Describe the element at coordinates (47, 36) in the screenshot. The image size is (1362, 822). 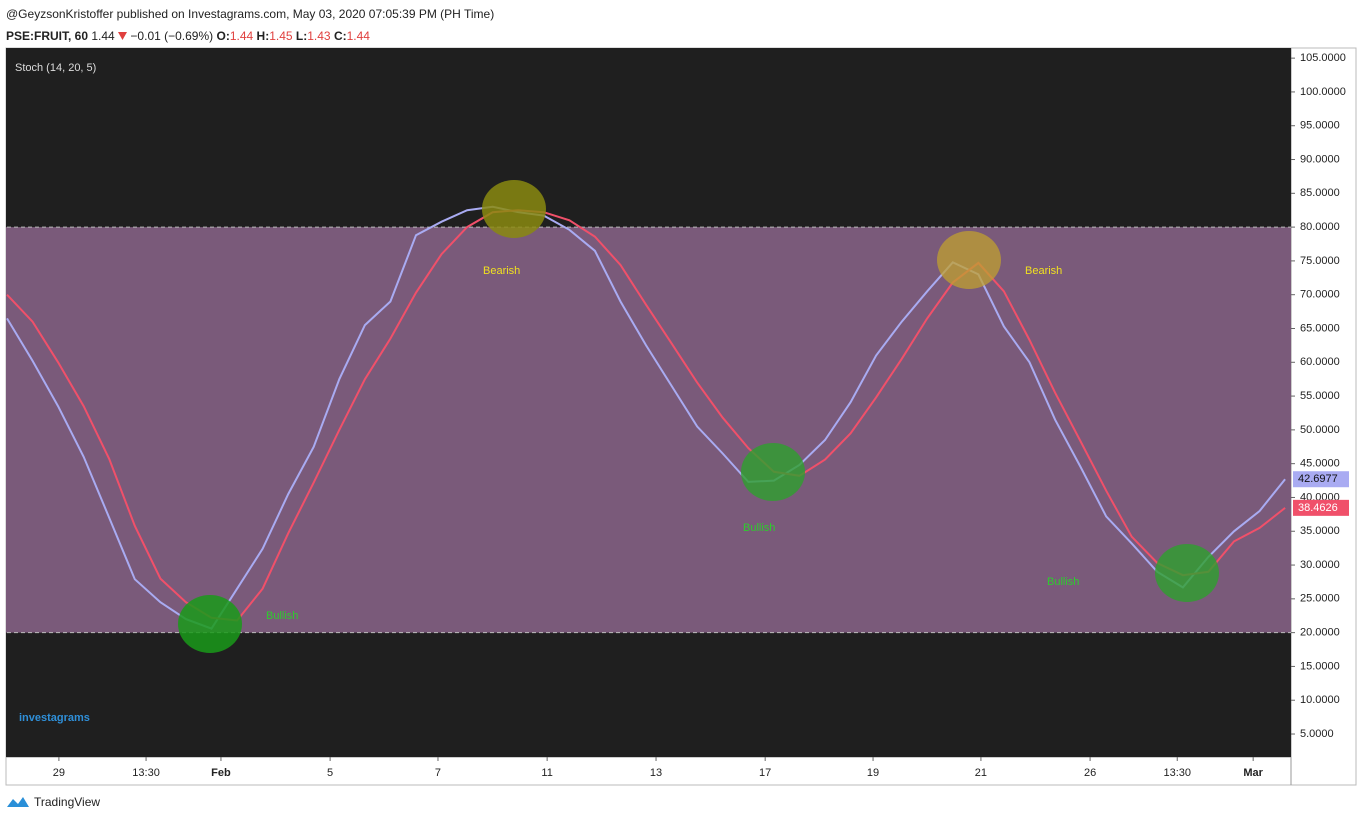
I see `symbol: PSE:FRUIT, 60` at that location.